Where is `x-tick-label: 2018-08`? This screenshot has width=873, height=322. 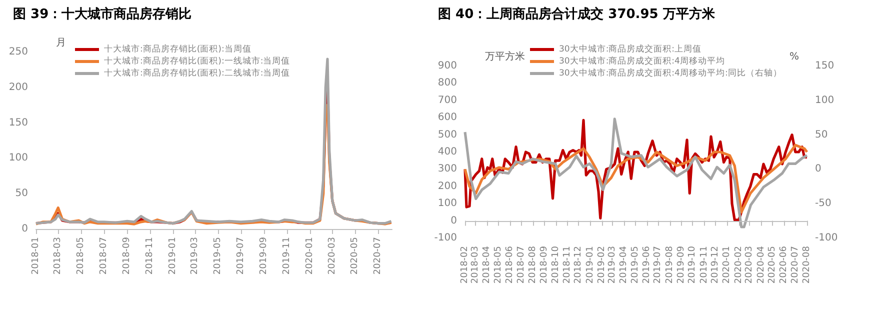 x-tick-label: 2018-08 is located at coordinates (533, 265).